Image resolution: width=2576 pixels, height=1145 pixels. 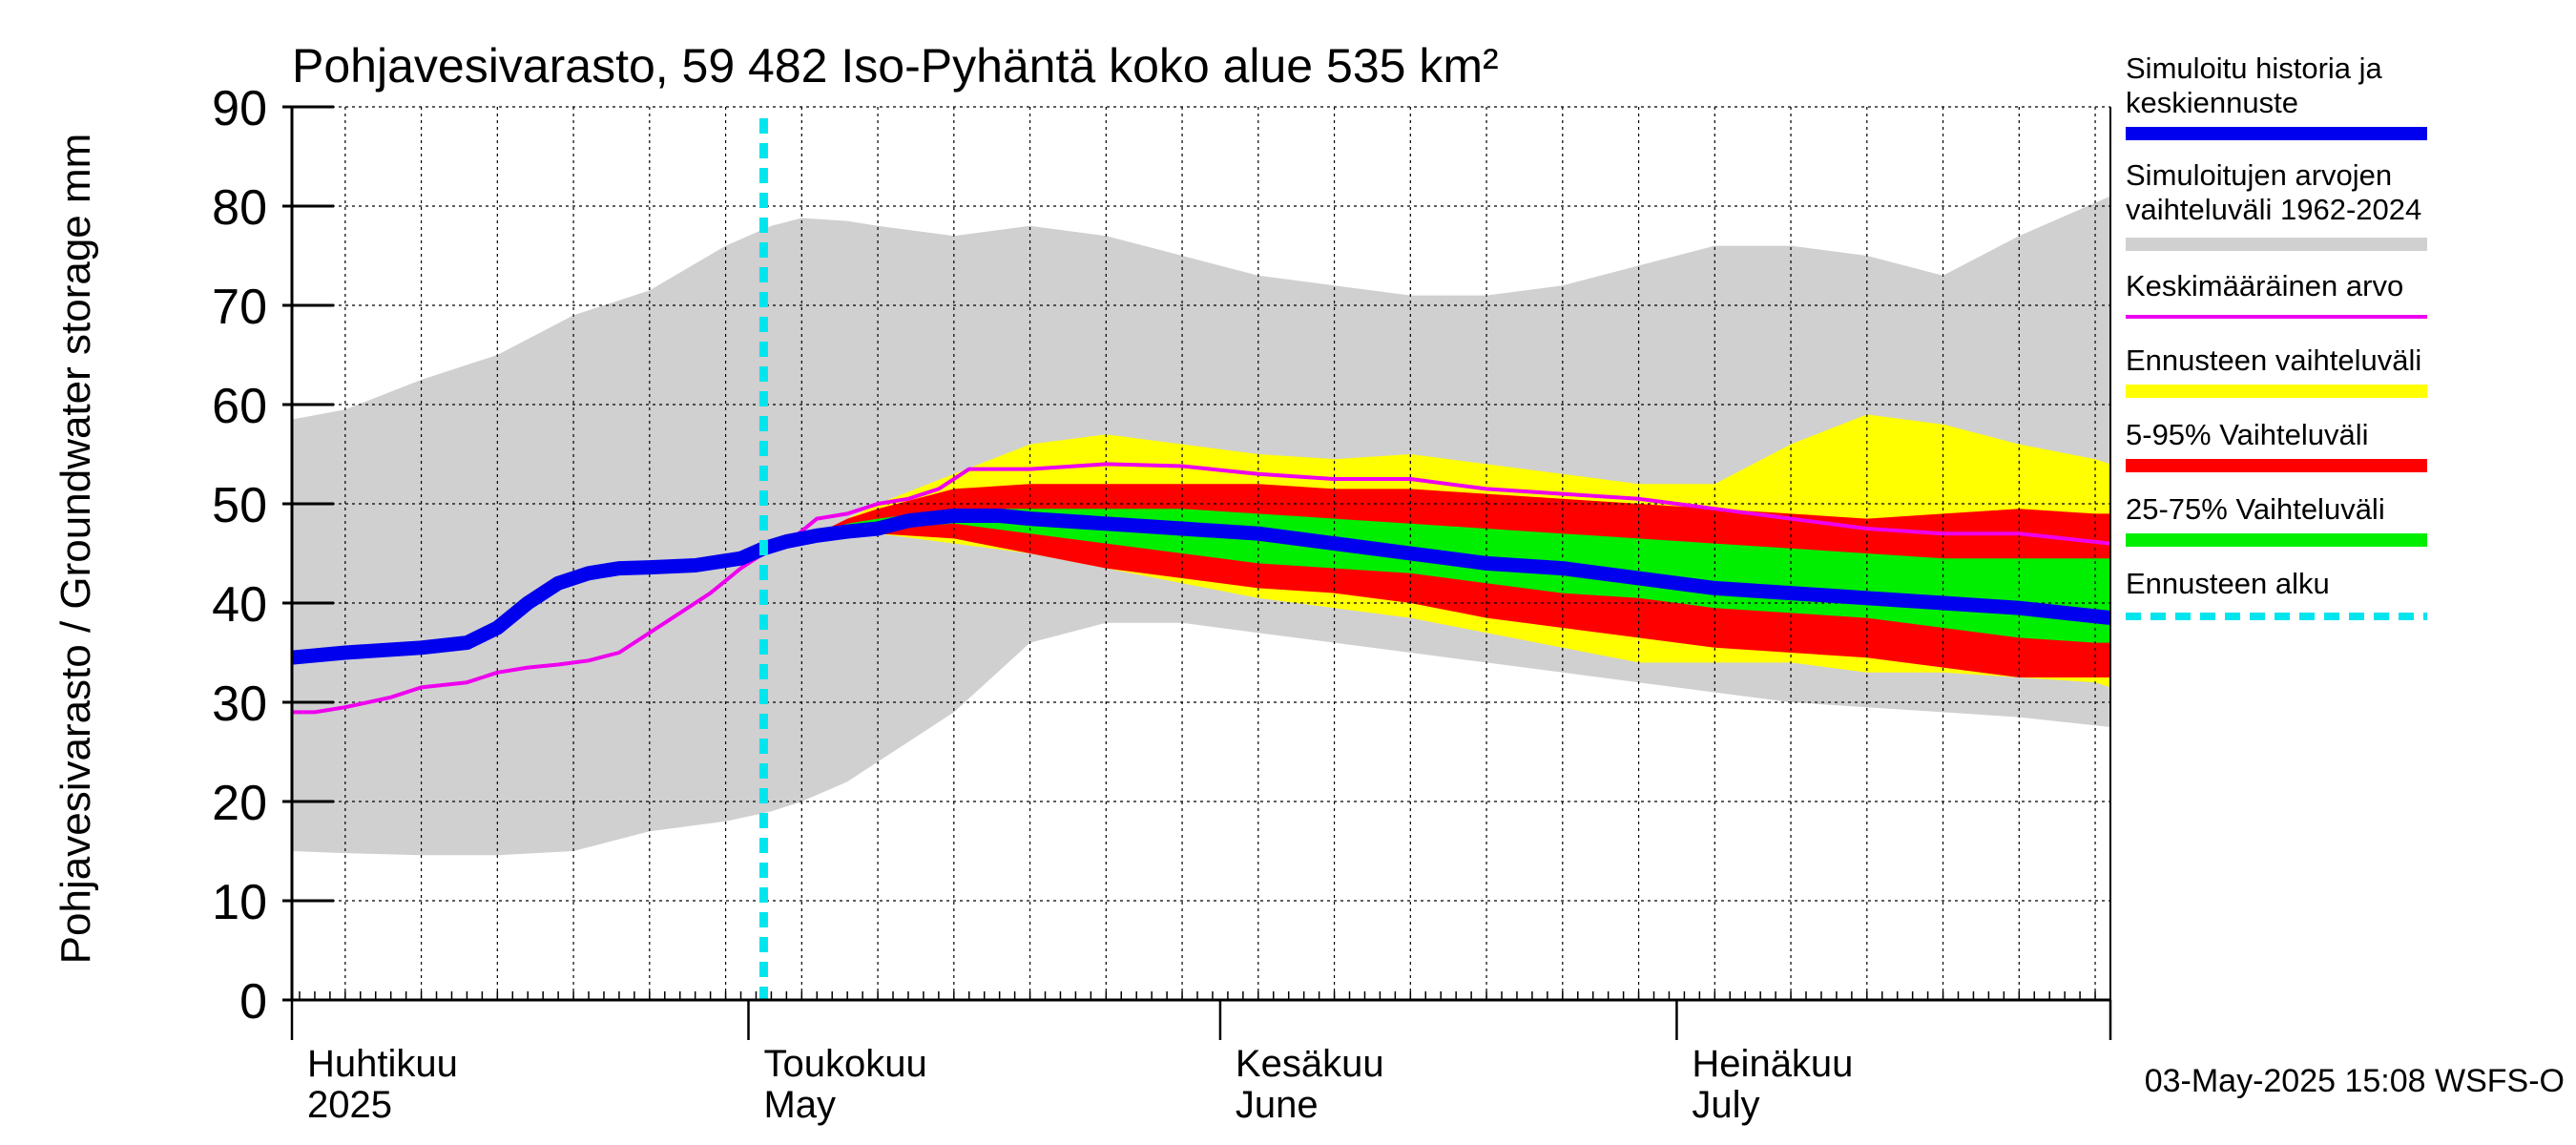 What do you see at coordinates (844, 1064) in the screenshot?
I see `month-label-fi: Toukokuu` at bounding box center [844, 1064].